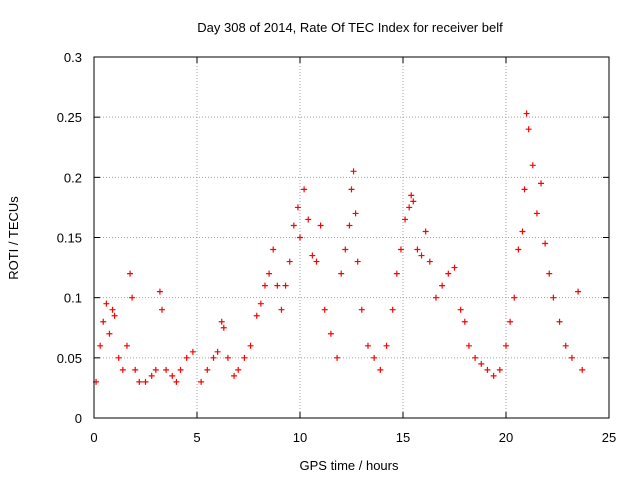  I want to click on x-tick-label: 5, so click(196, 437).